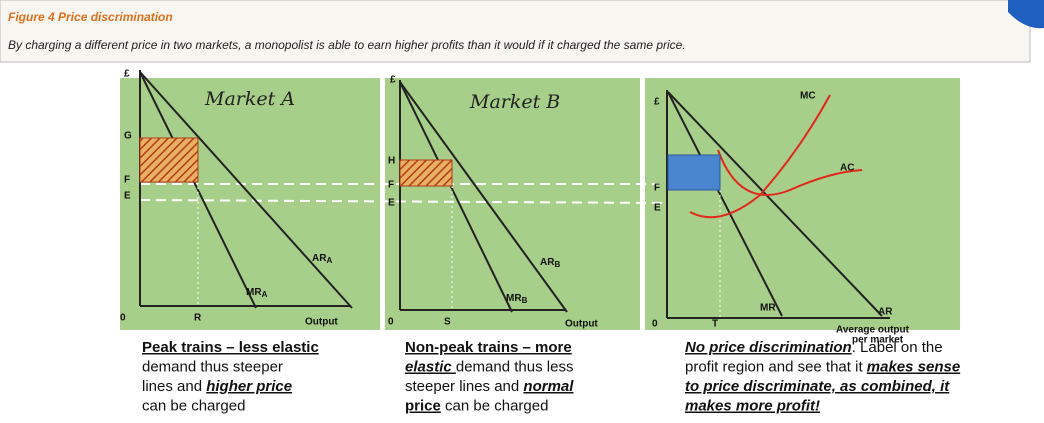  I want to click on caption-text: steeper lines and, so click(464, 386).